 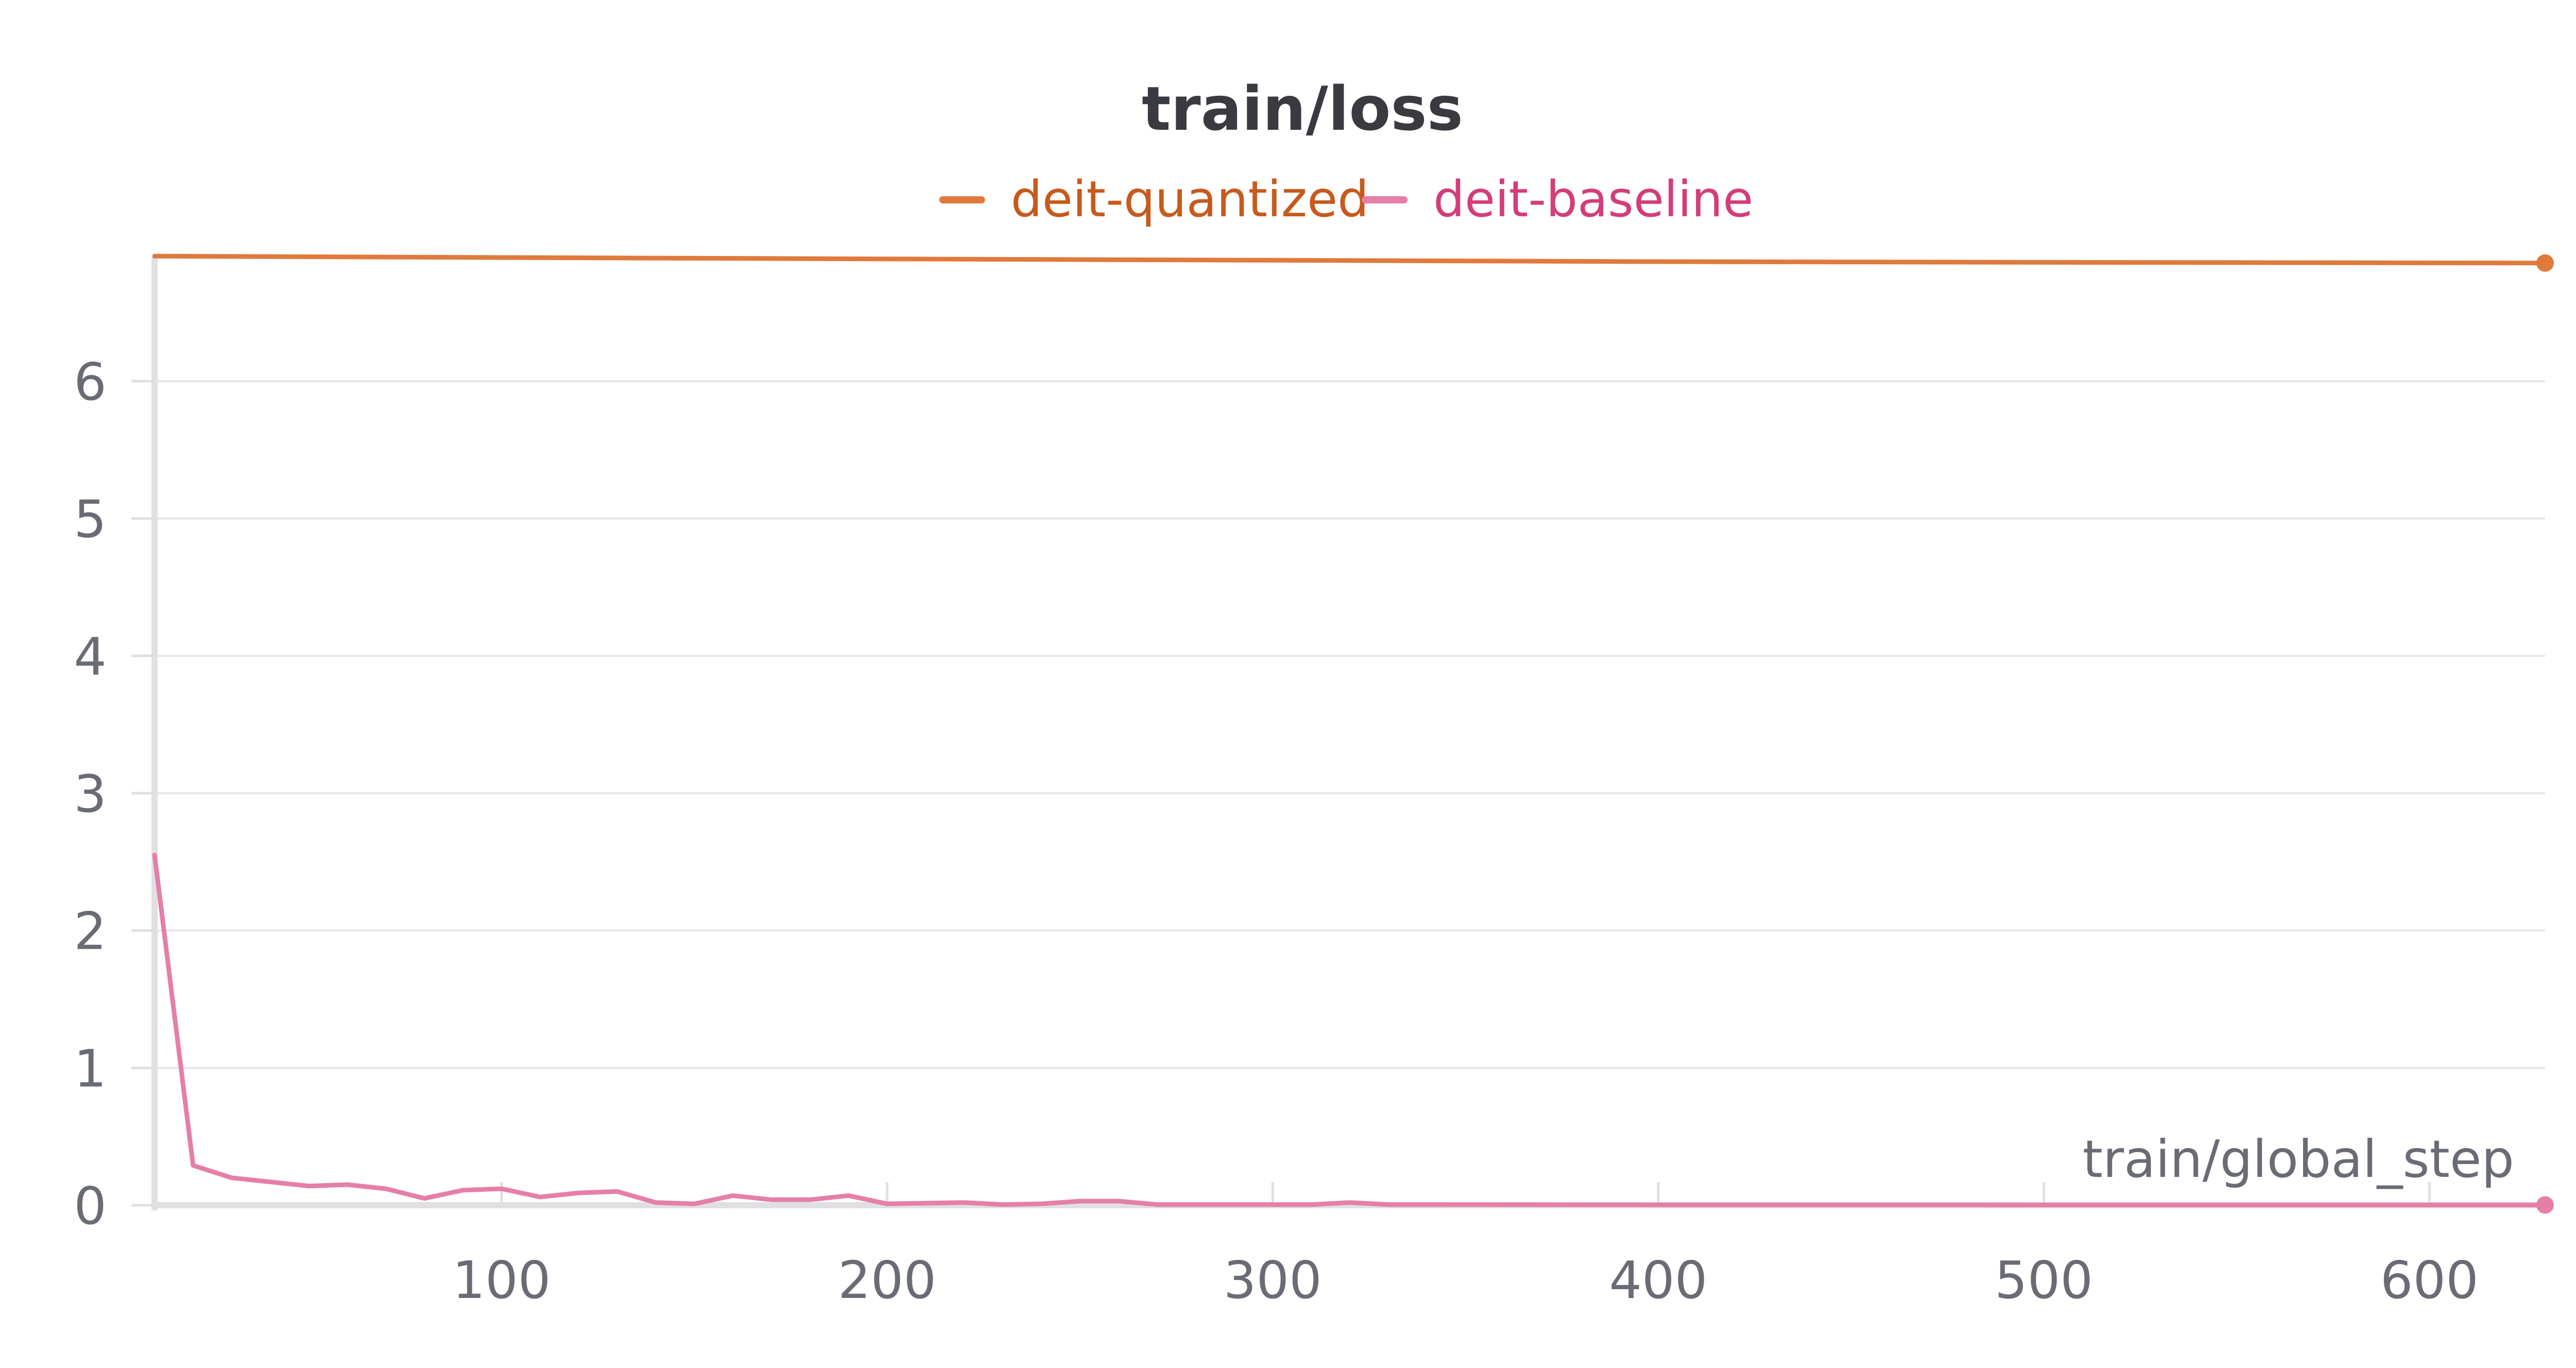 What do you see at coordinates (2545, 1205) in the screenshot?
I see `series-end-marker-deit-baseline` at bounding box center [2545, 1205].